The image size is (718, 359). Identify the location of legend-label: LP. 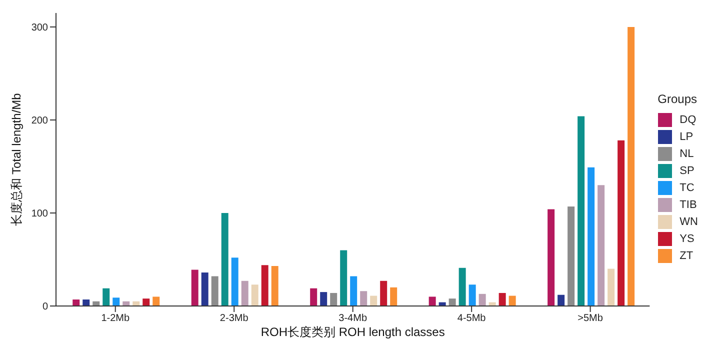
(687, 137).